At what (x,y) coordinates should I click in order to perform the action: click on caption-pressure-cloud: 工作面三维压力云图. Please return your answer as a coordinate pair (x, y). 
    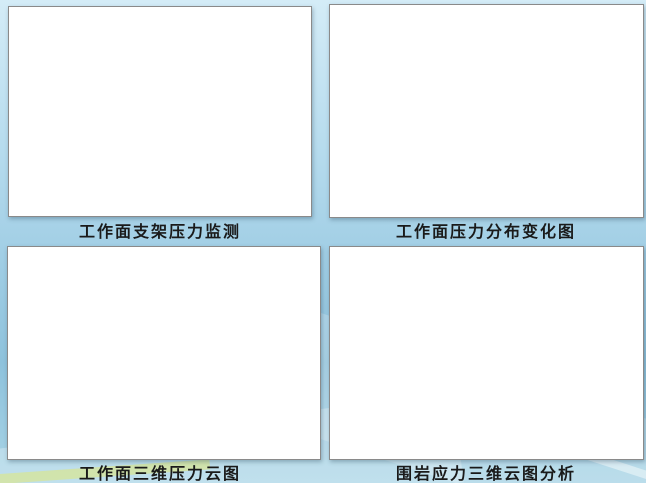
    Looking at the image, I should click on (159, 474).